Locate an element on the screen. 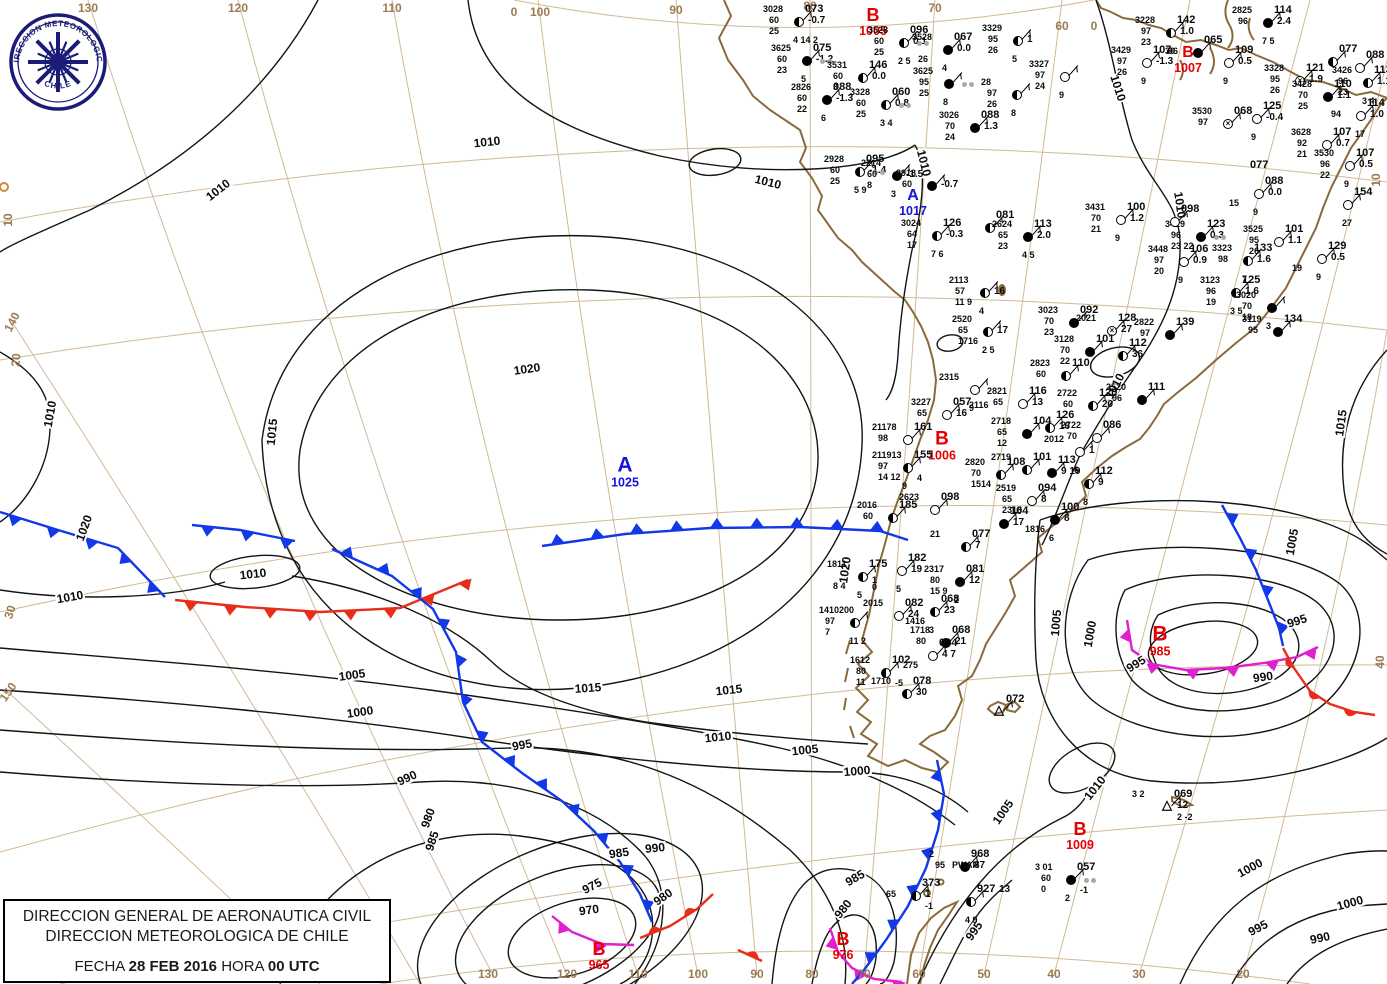 The height and width of the screenshot is (984, 1387). isobar-label: 995 is located at coordinates (1258, 928).